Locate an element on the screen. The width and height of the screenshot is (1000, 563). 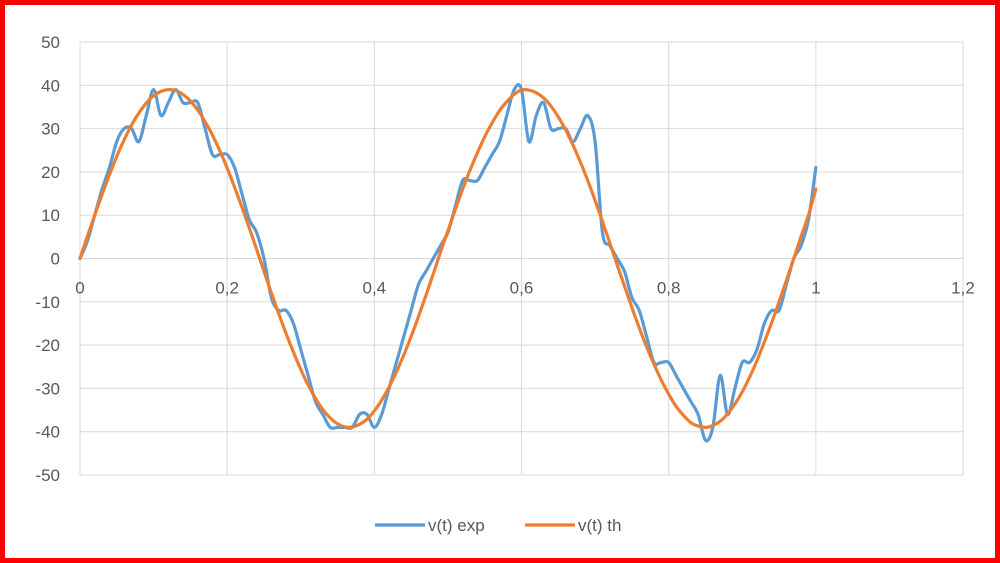
y-tick-label: 0 is located at coordinates (55, 259).